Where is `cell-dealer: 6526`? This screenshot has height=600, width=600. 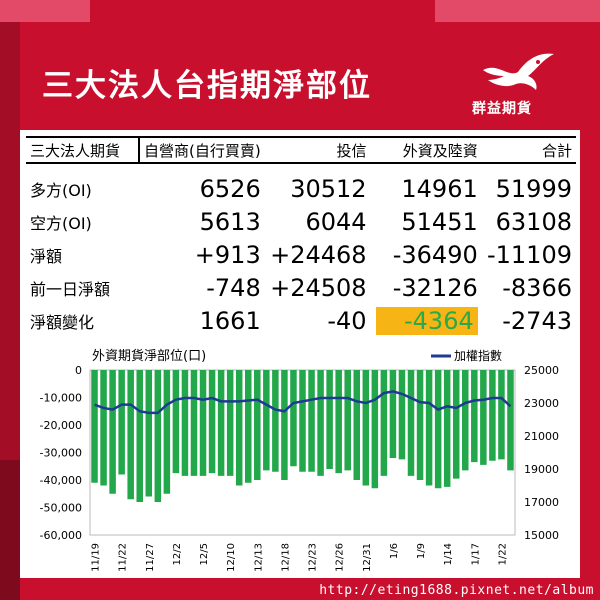 cell-dealer: 6526 is located at coordinates (230, 188).